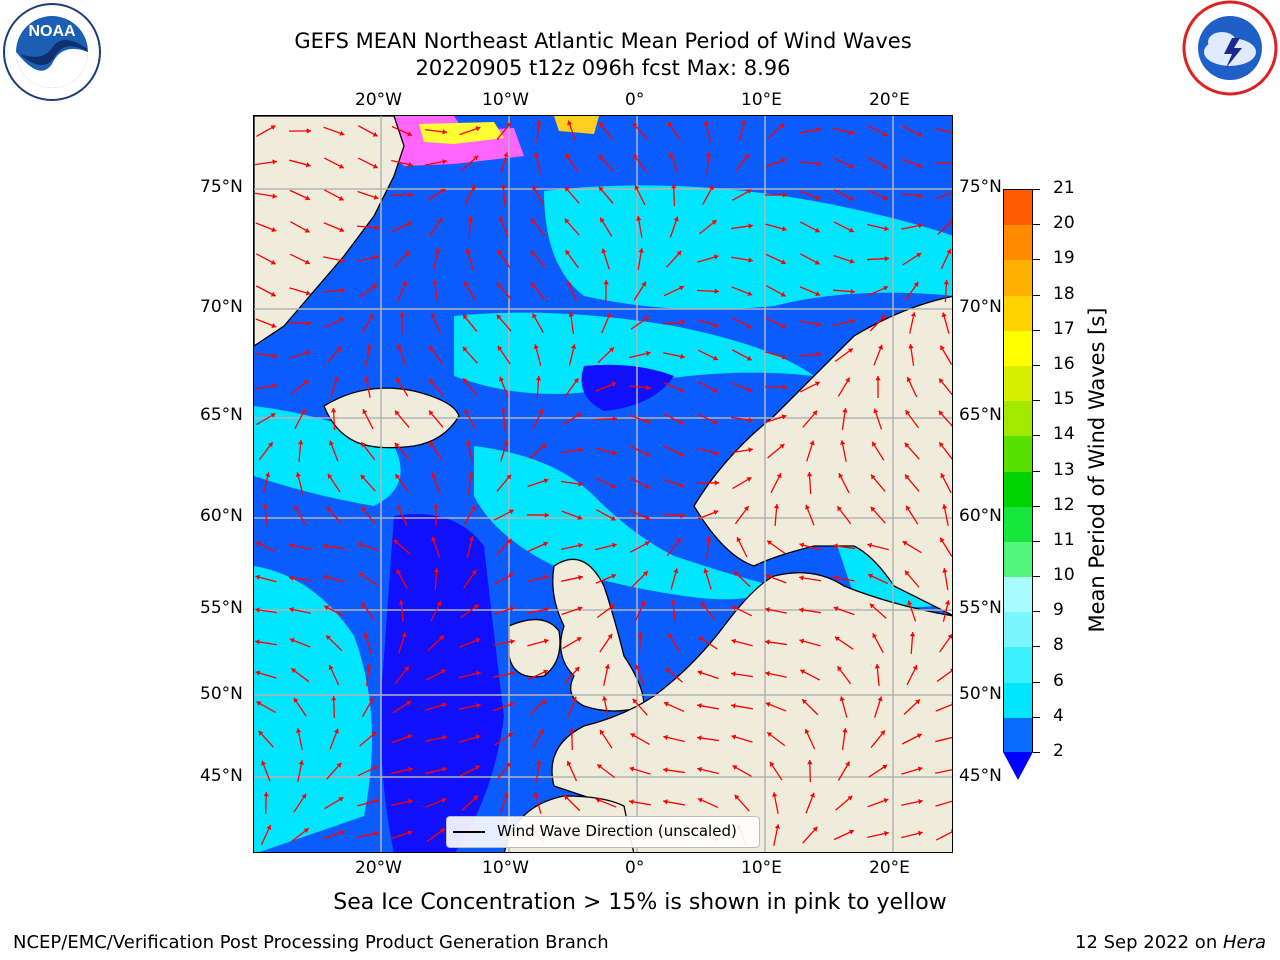 Image resolution: width=1280 pixels, height=960 pixels. I want to click on map-legend: Wind Wave Direction (unscaled), so click(603, 832).